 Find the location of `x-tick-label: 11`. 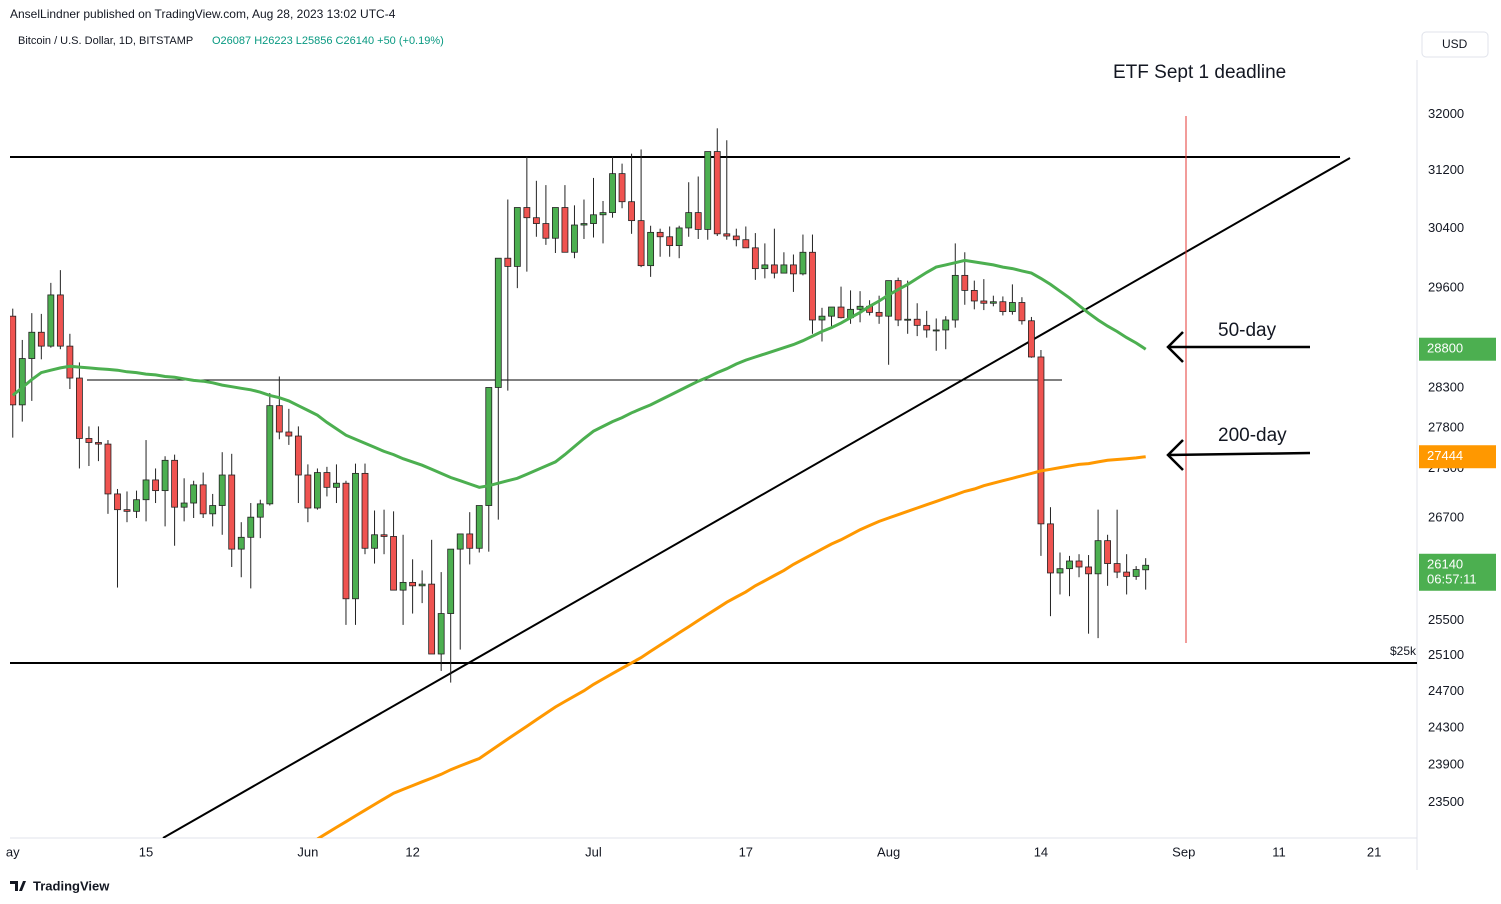

x-tick-label: 11 is located at coordinates (1279, 851).